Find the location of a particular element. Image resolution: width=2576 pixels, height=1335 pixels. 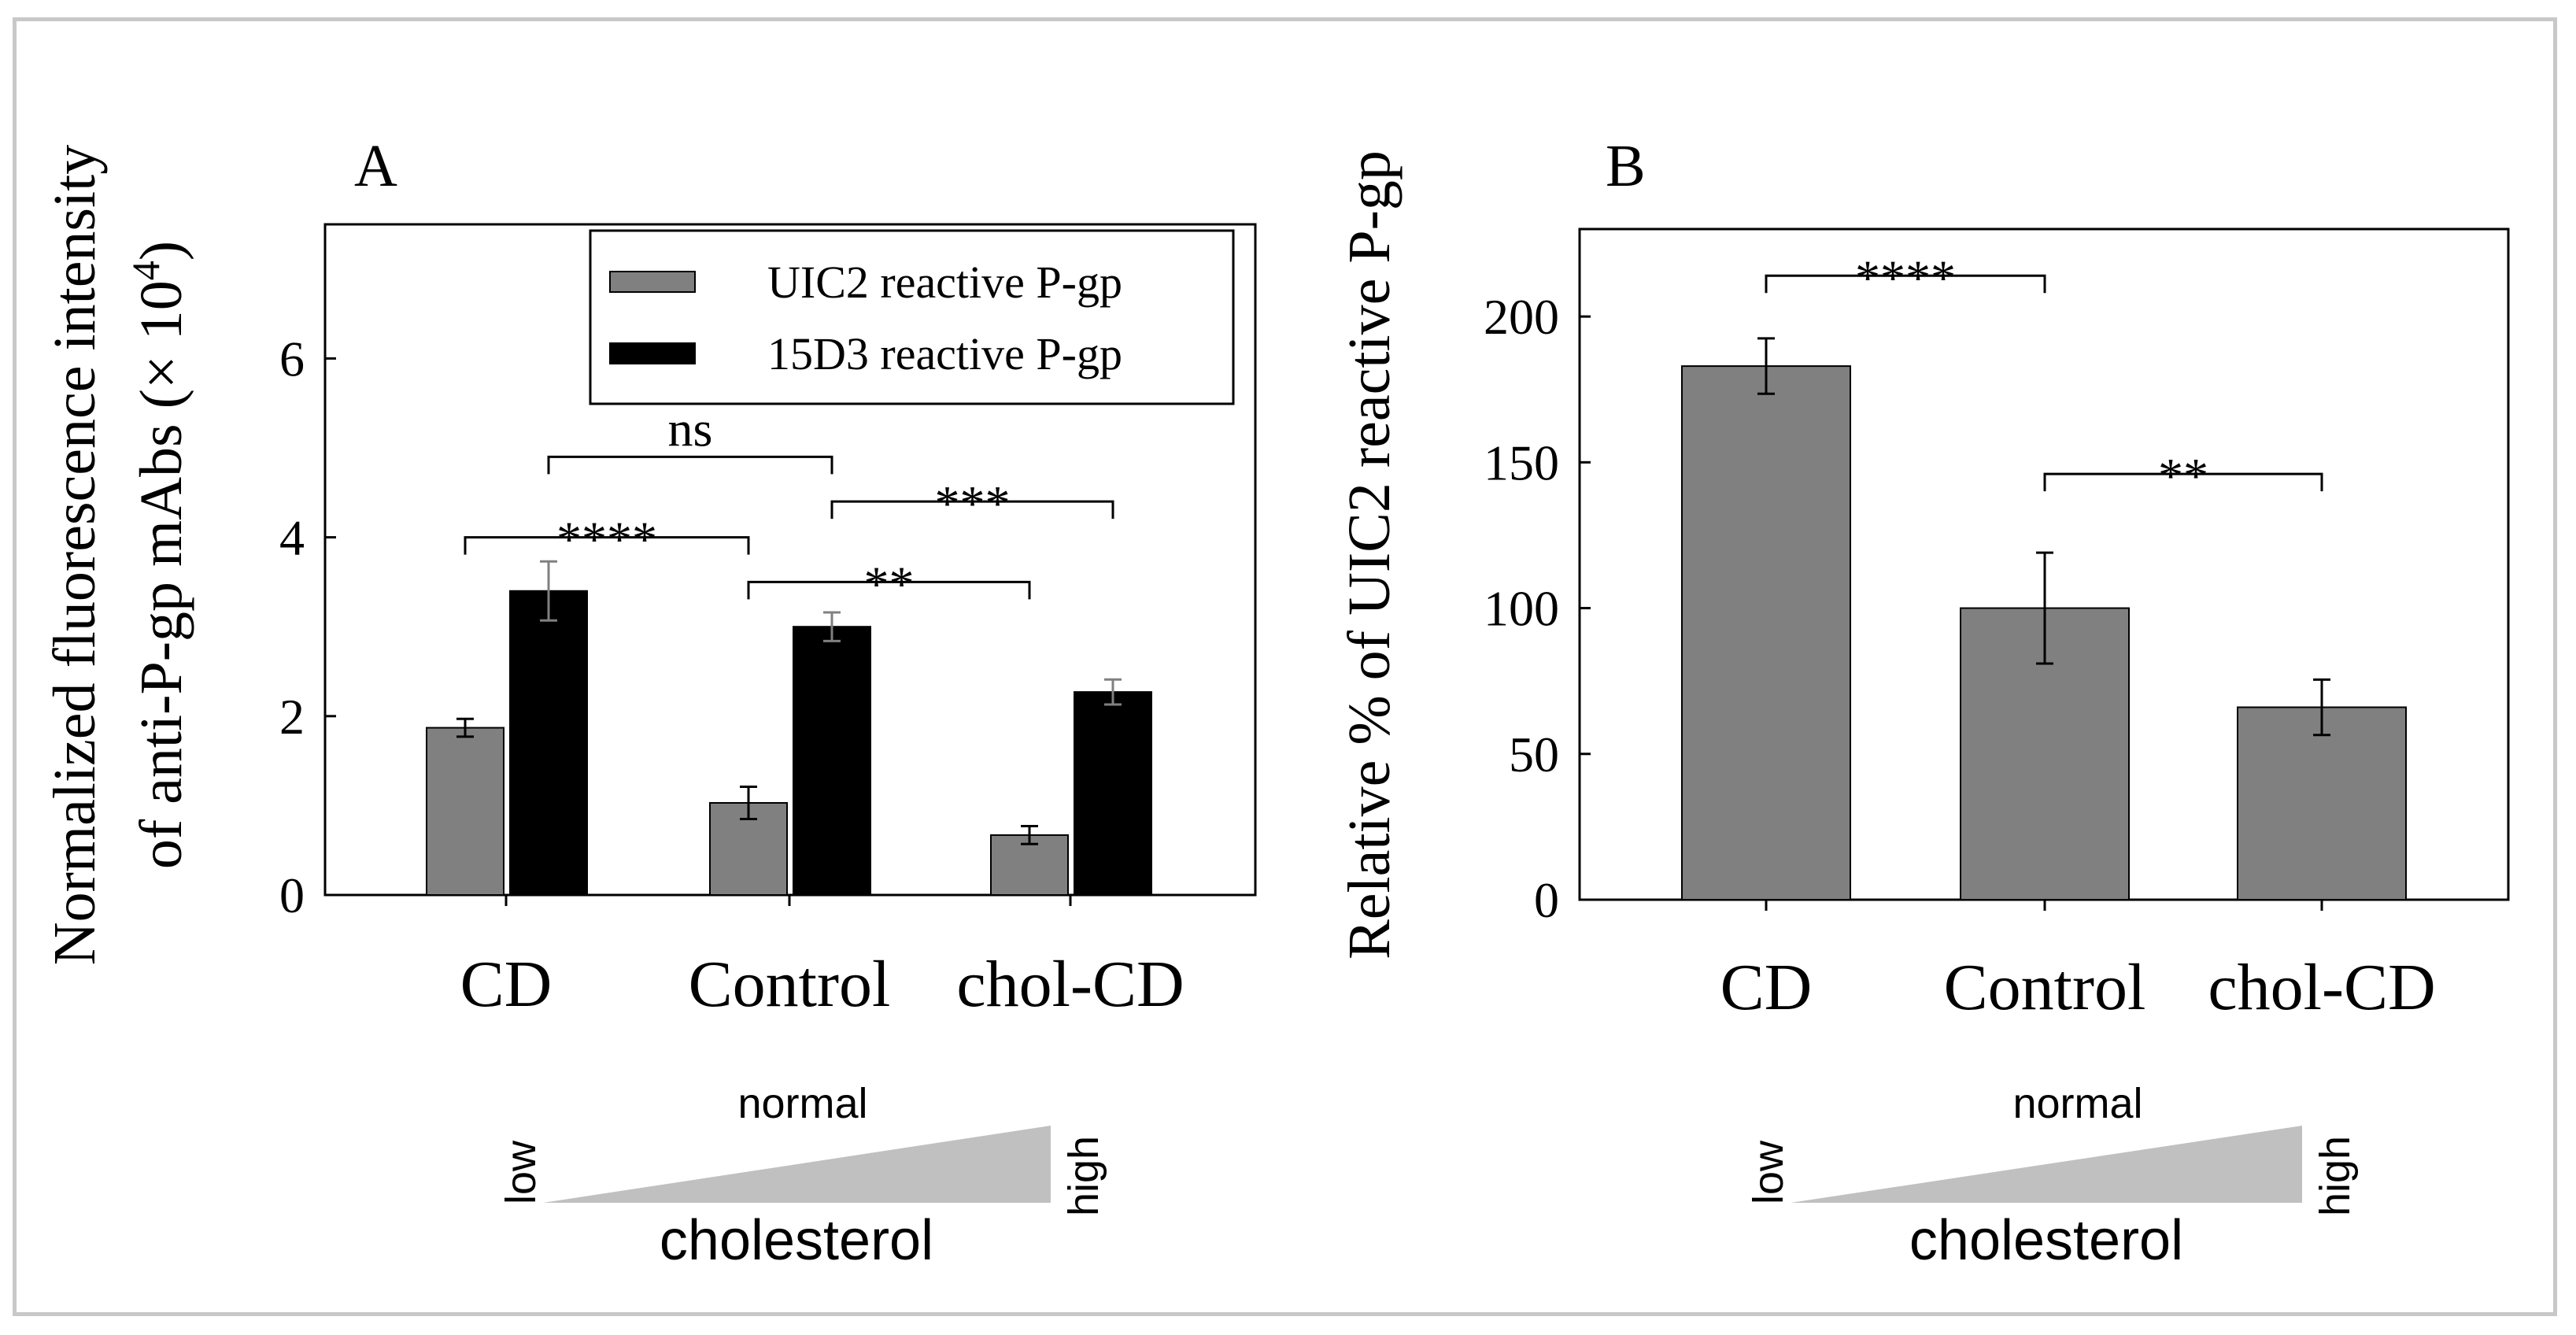

panel-a-cholesterol-gradient: normal low high cholesterol is located at coordinates (802, 1176).